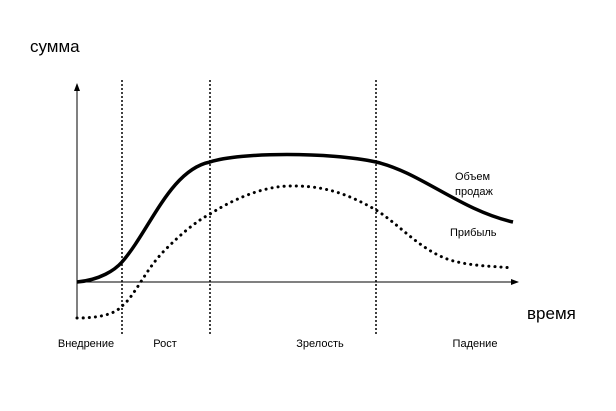 This screenshot has width=616, height=411. Describe the element at coordinates (472, 177) in the screenshot. I see `curve-label: Объем` at that location.